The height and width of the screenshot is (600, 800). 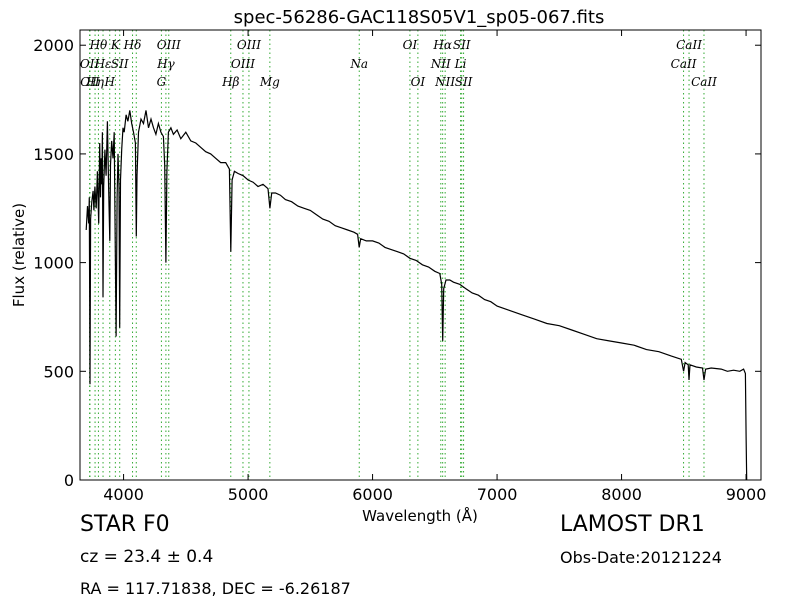 I want to click on y-tick-label: 1000, so click(x=53, y=263).